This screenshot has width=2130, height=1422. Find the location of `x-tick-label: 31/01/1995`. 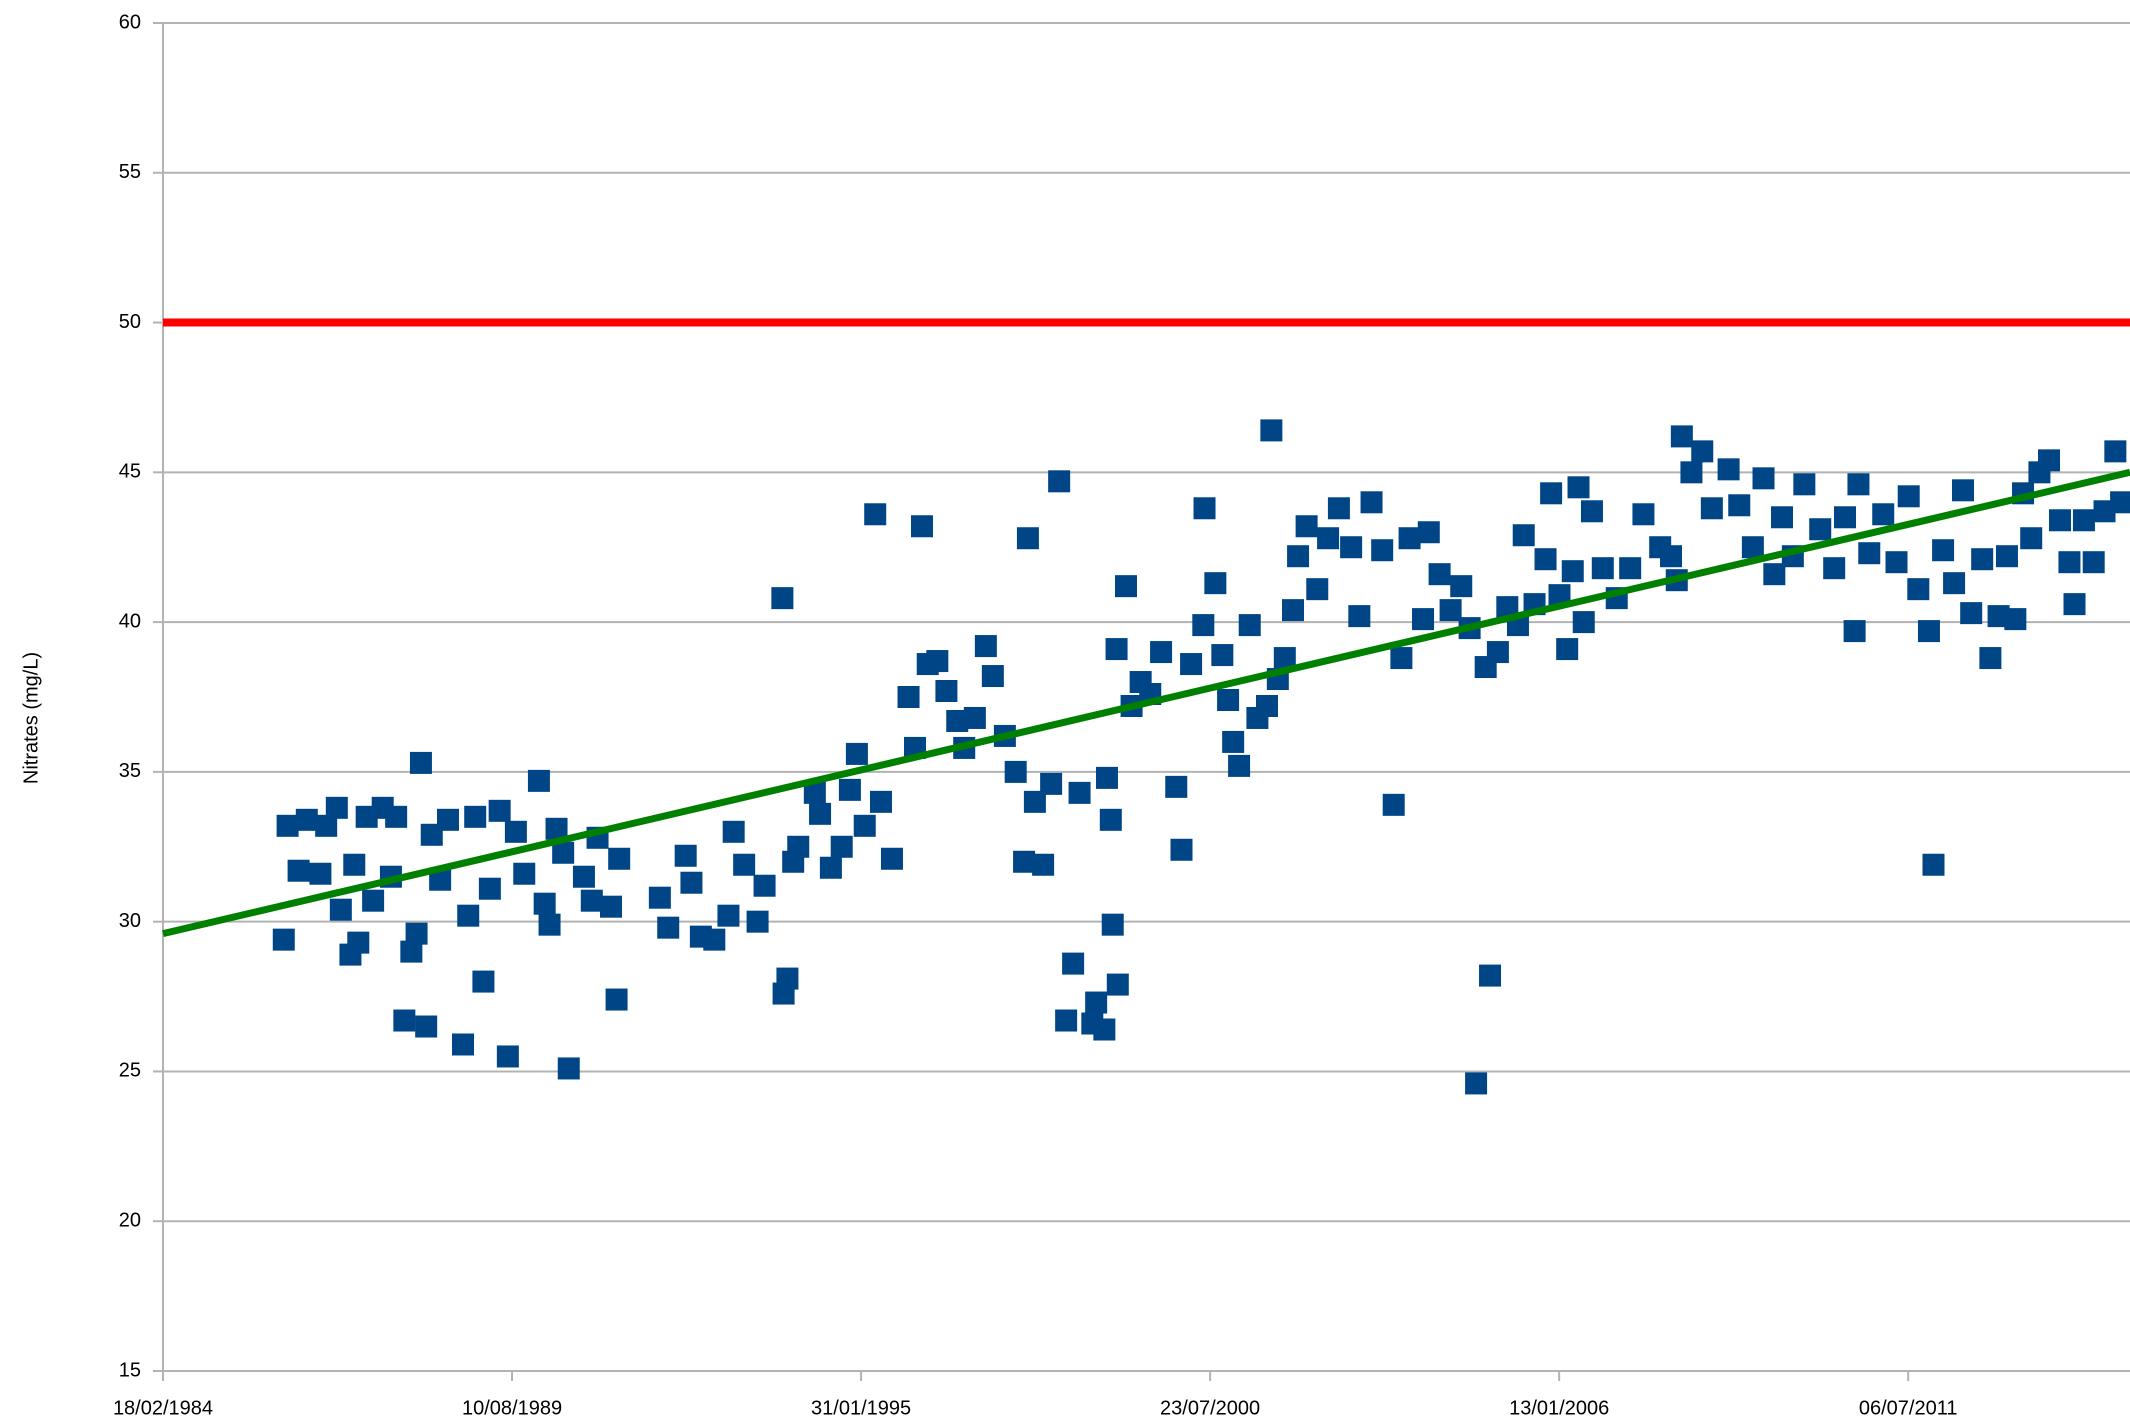

x-tick-label: 31/01/1995 is located at coordinates (861, 1408).